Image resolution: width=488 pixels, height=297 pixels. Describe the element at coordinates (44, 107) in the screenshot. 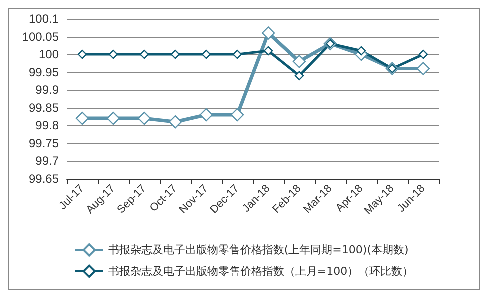

I see `y-tick-label: 99.85` at that location.